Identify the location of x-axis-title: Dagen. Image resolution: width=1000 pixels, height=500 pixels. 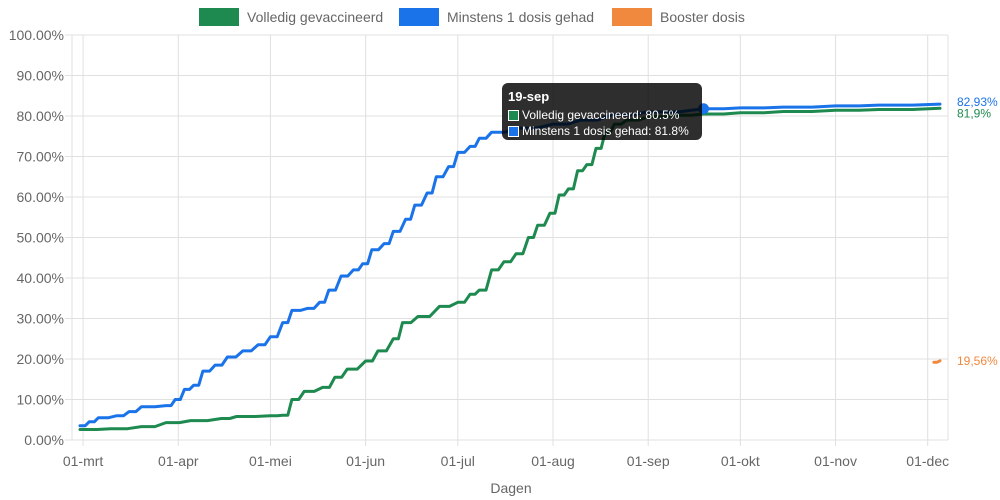
(510, 488).